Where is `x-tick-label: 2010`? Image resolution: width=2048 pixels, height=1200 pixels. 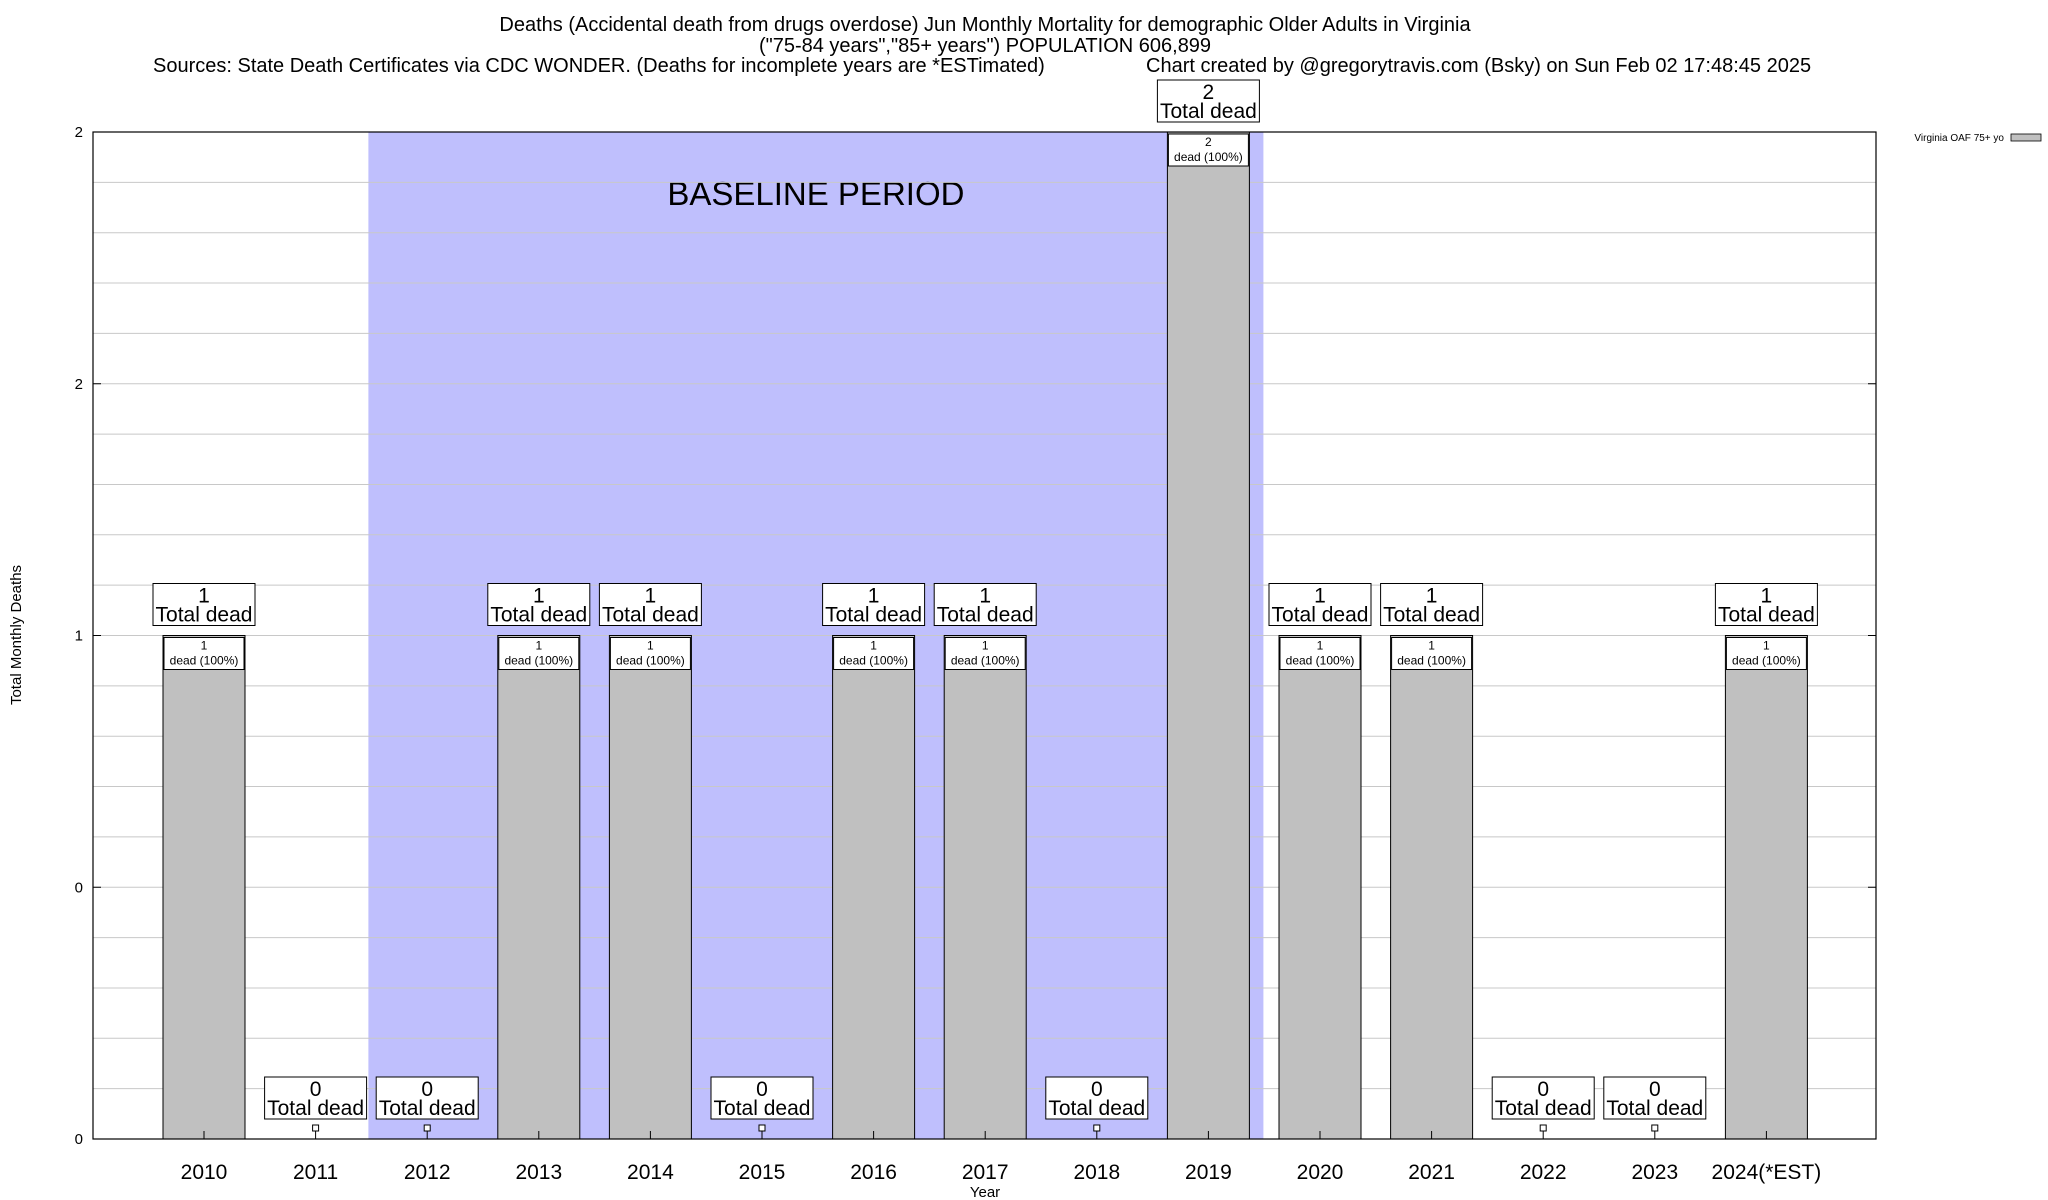 x-tick-label: 2010 is located at coordinates (204, 1172).